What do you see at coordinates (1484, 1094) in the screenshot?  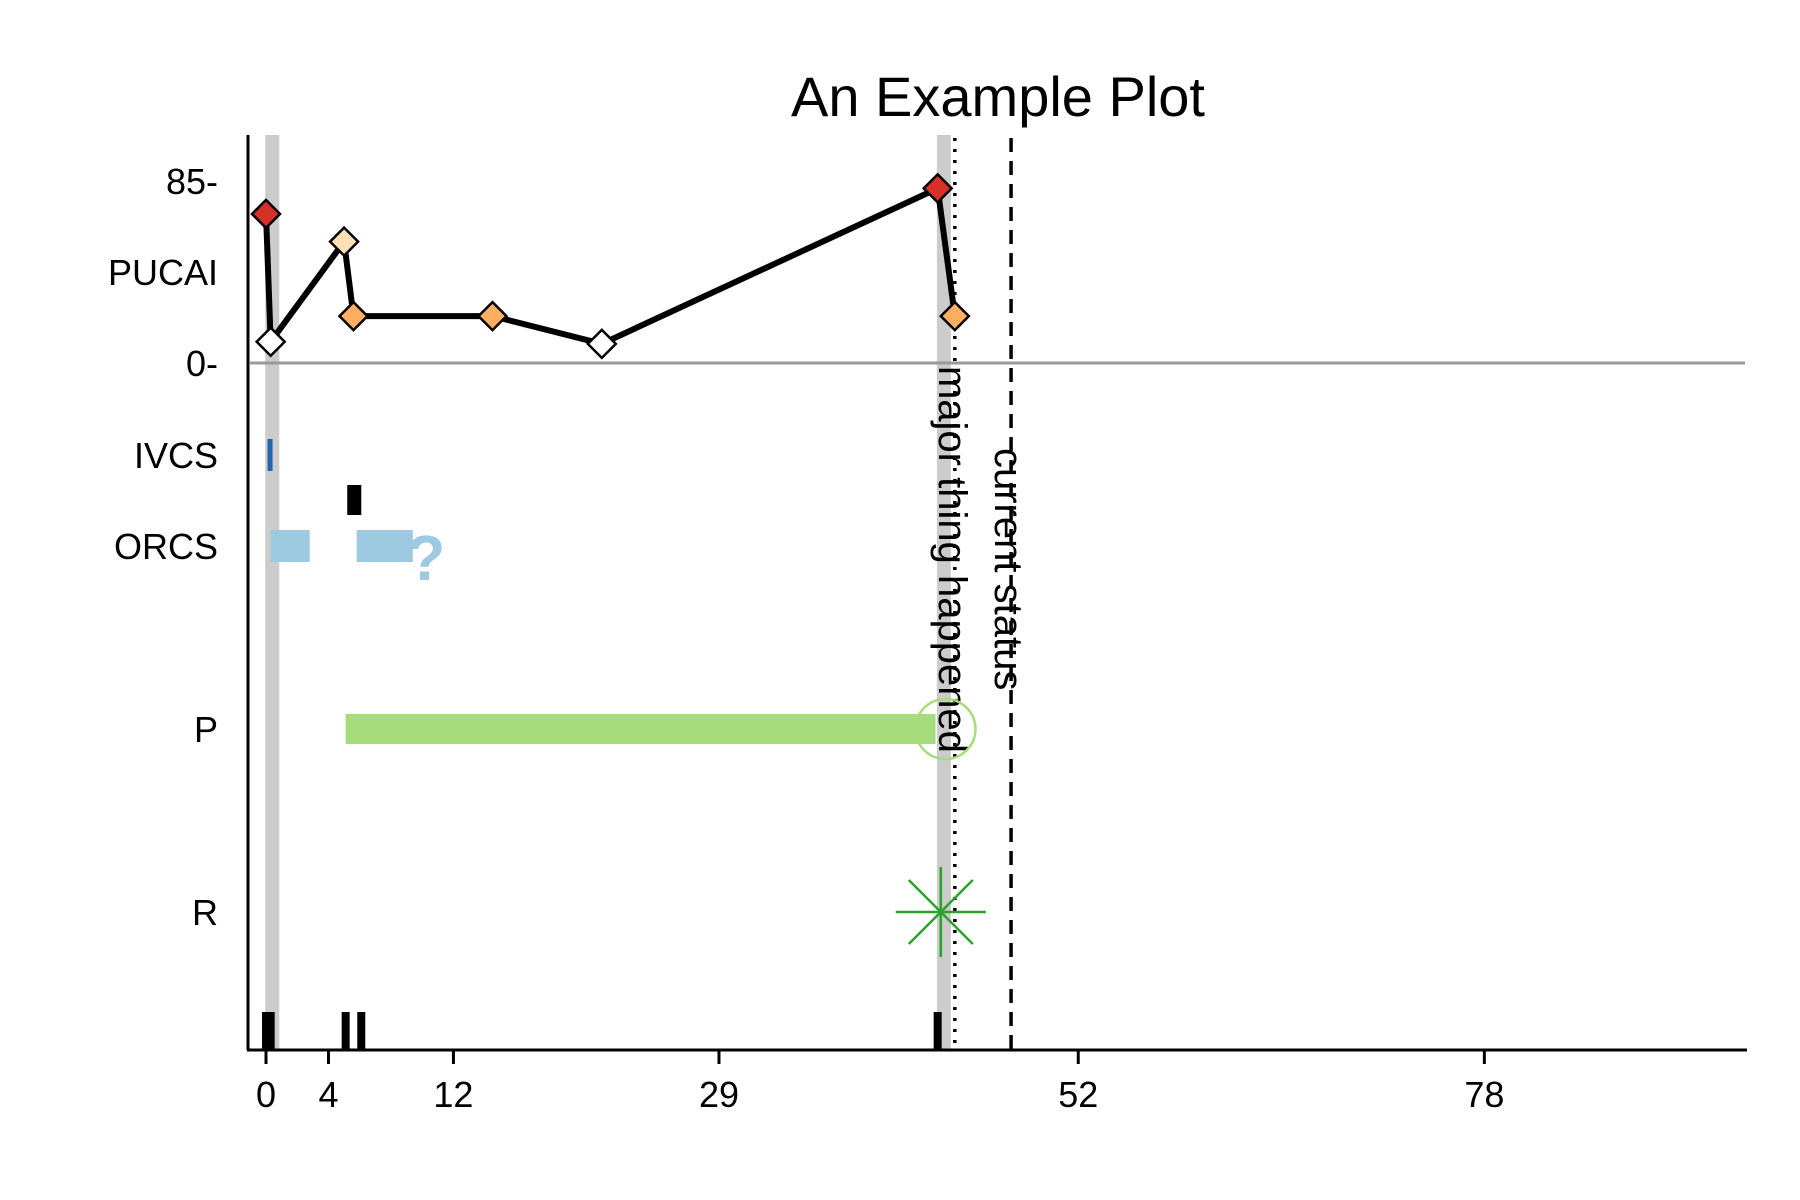 I see `x-tick-label: 78` at bounding box center [1484, 1094].